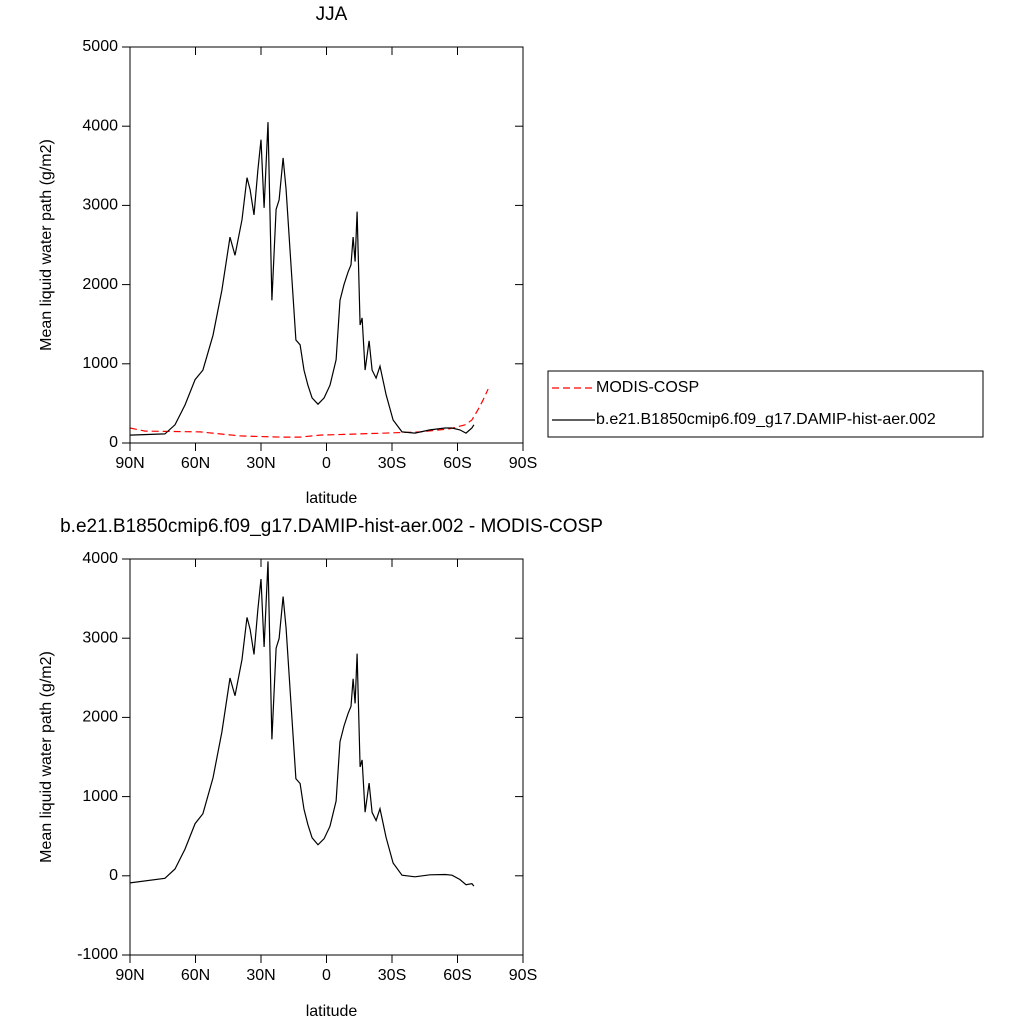 This screenshot has height=1024, width=1024. Describe the element at coordinates (647, 387) in the screenshot. I see `legend-label: MODIS-COSP` at that location.